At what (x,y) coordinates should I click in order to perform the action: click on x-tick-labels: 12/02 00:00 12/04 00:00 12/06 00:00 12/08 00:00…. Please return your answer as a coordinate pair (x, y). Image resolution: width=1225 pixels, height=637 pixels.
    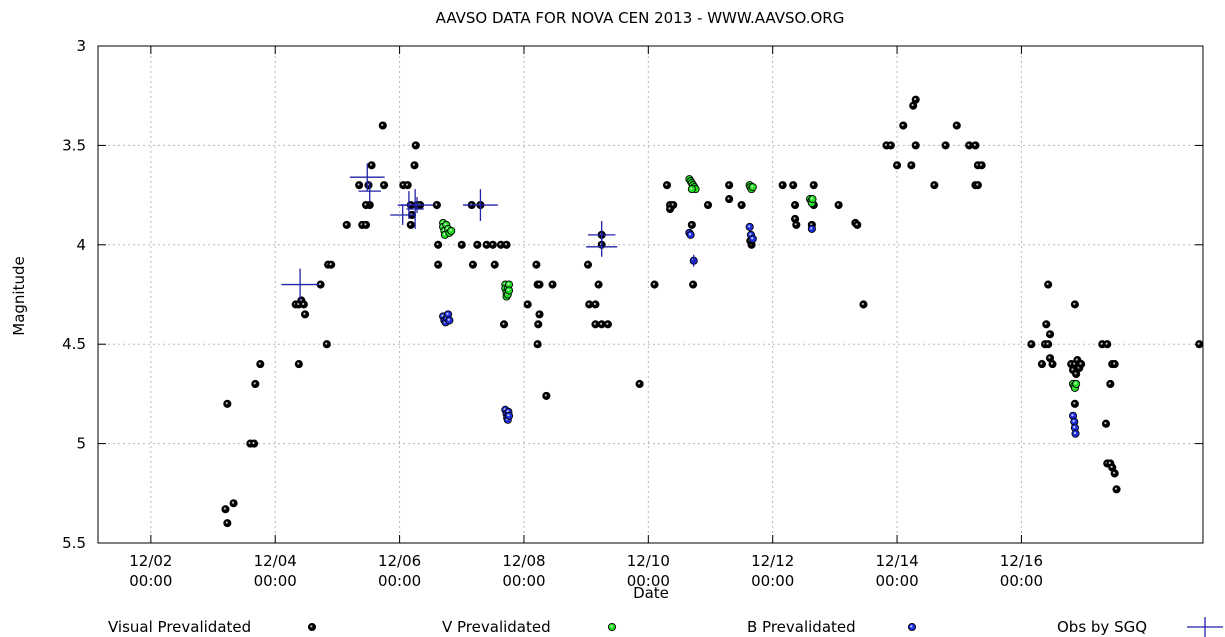
    Looking at the image, I should click on (586, 571).